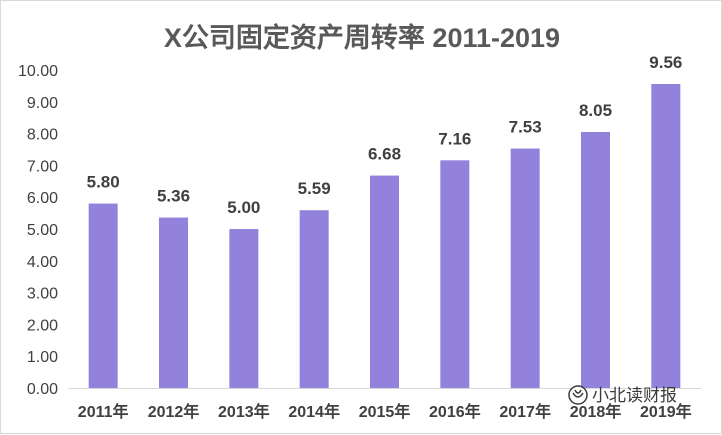  Describe the element at coordinates (525, 411) in the screenshot. I see `x-tick-label: 2017年` at that location.